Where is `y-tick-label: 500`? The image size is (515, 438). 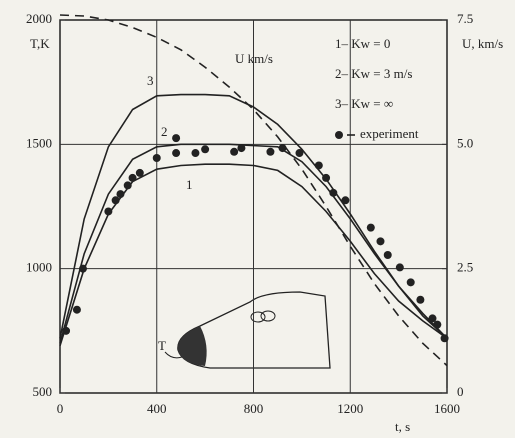 y-tick-label: 500 is located at coordinates (43, 391).